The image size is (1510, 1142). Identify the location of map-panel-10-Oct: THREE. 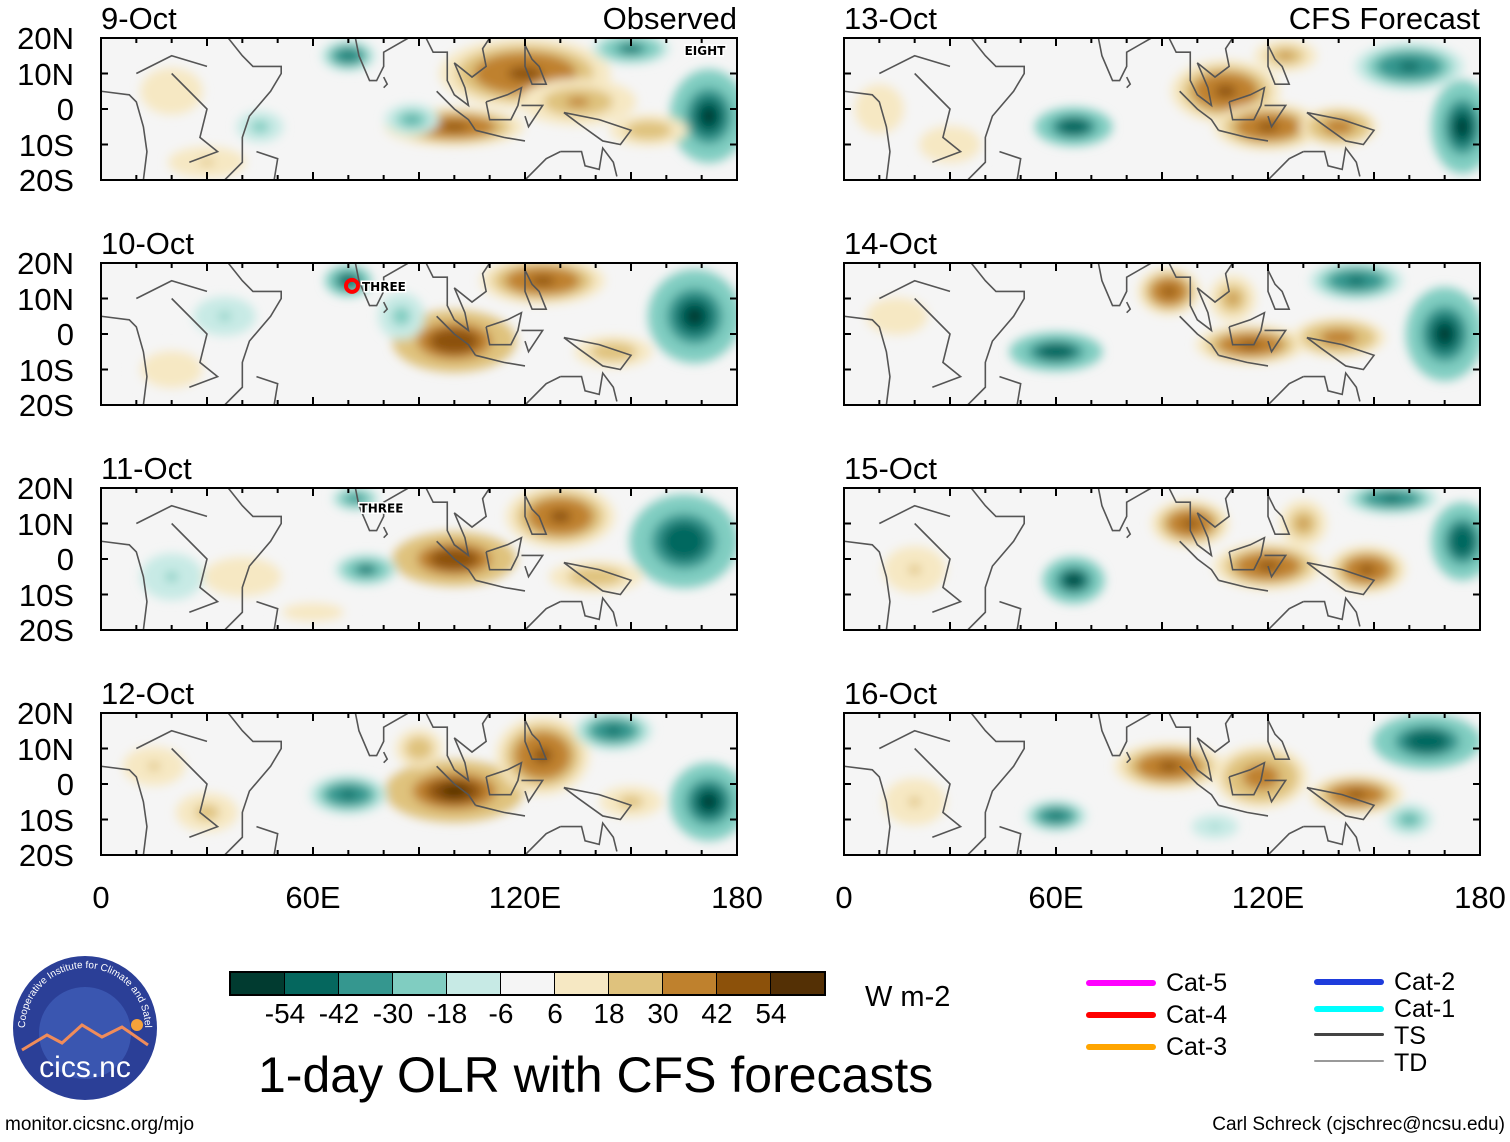
(419, 334).